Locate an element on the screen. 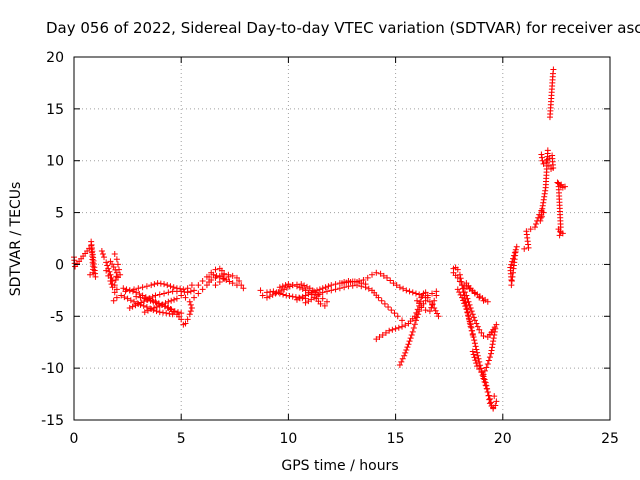 Image resolution: width=640 pixels, height=480 pixels. y-tick-label: -5 is located at coordinates (57, 317).